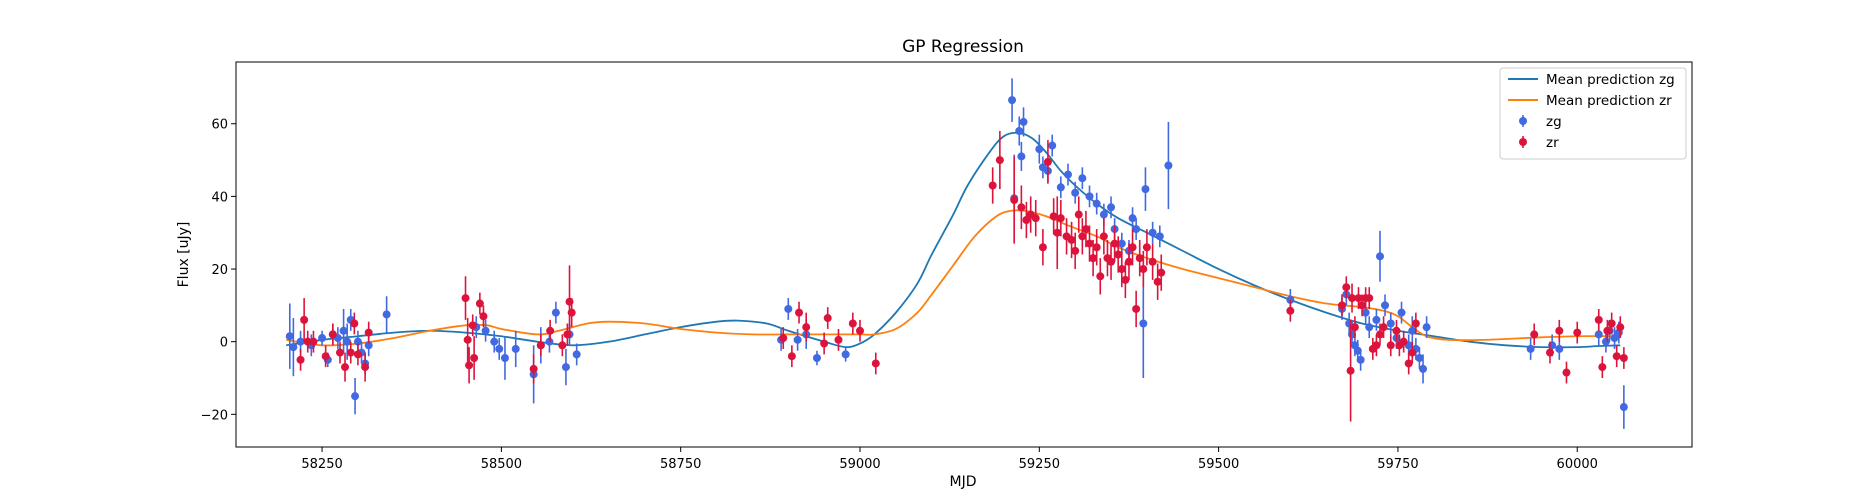  I want to click on legend-marker-swatch, so click(1523, 142).